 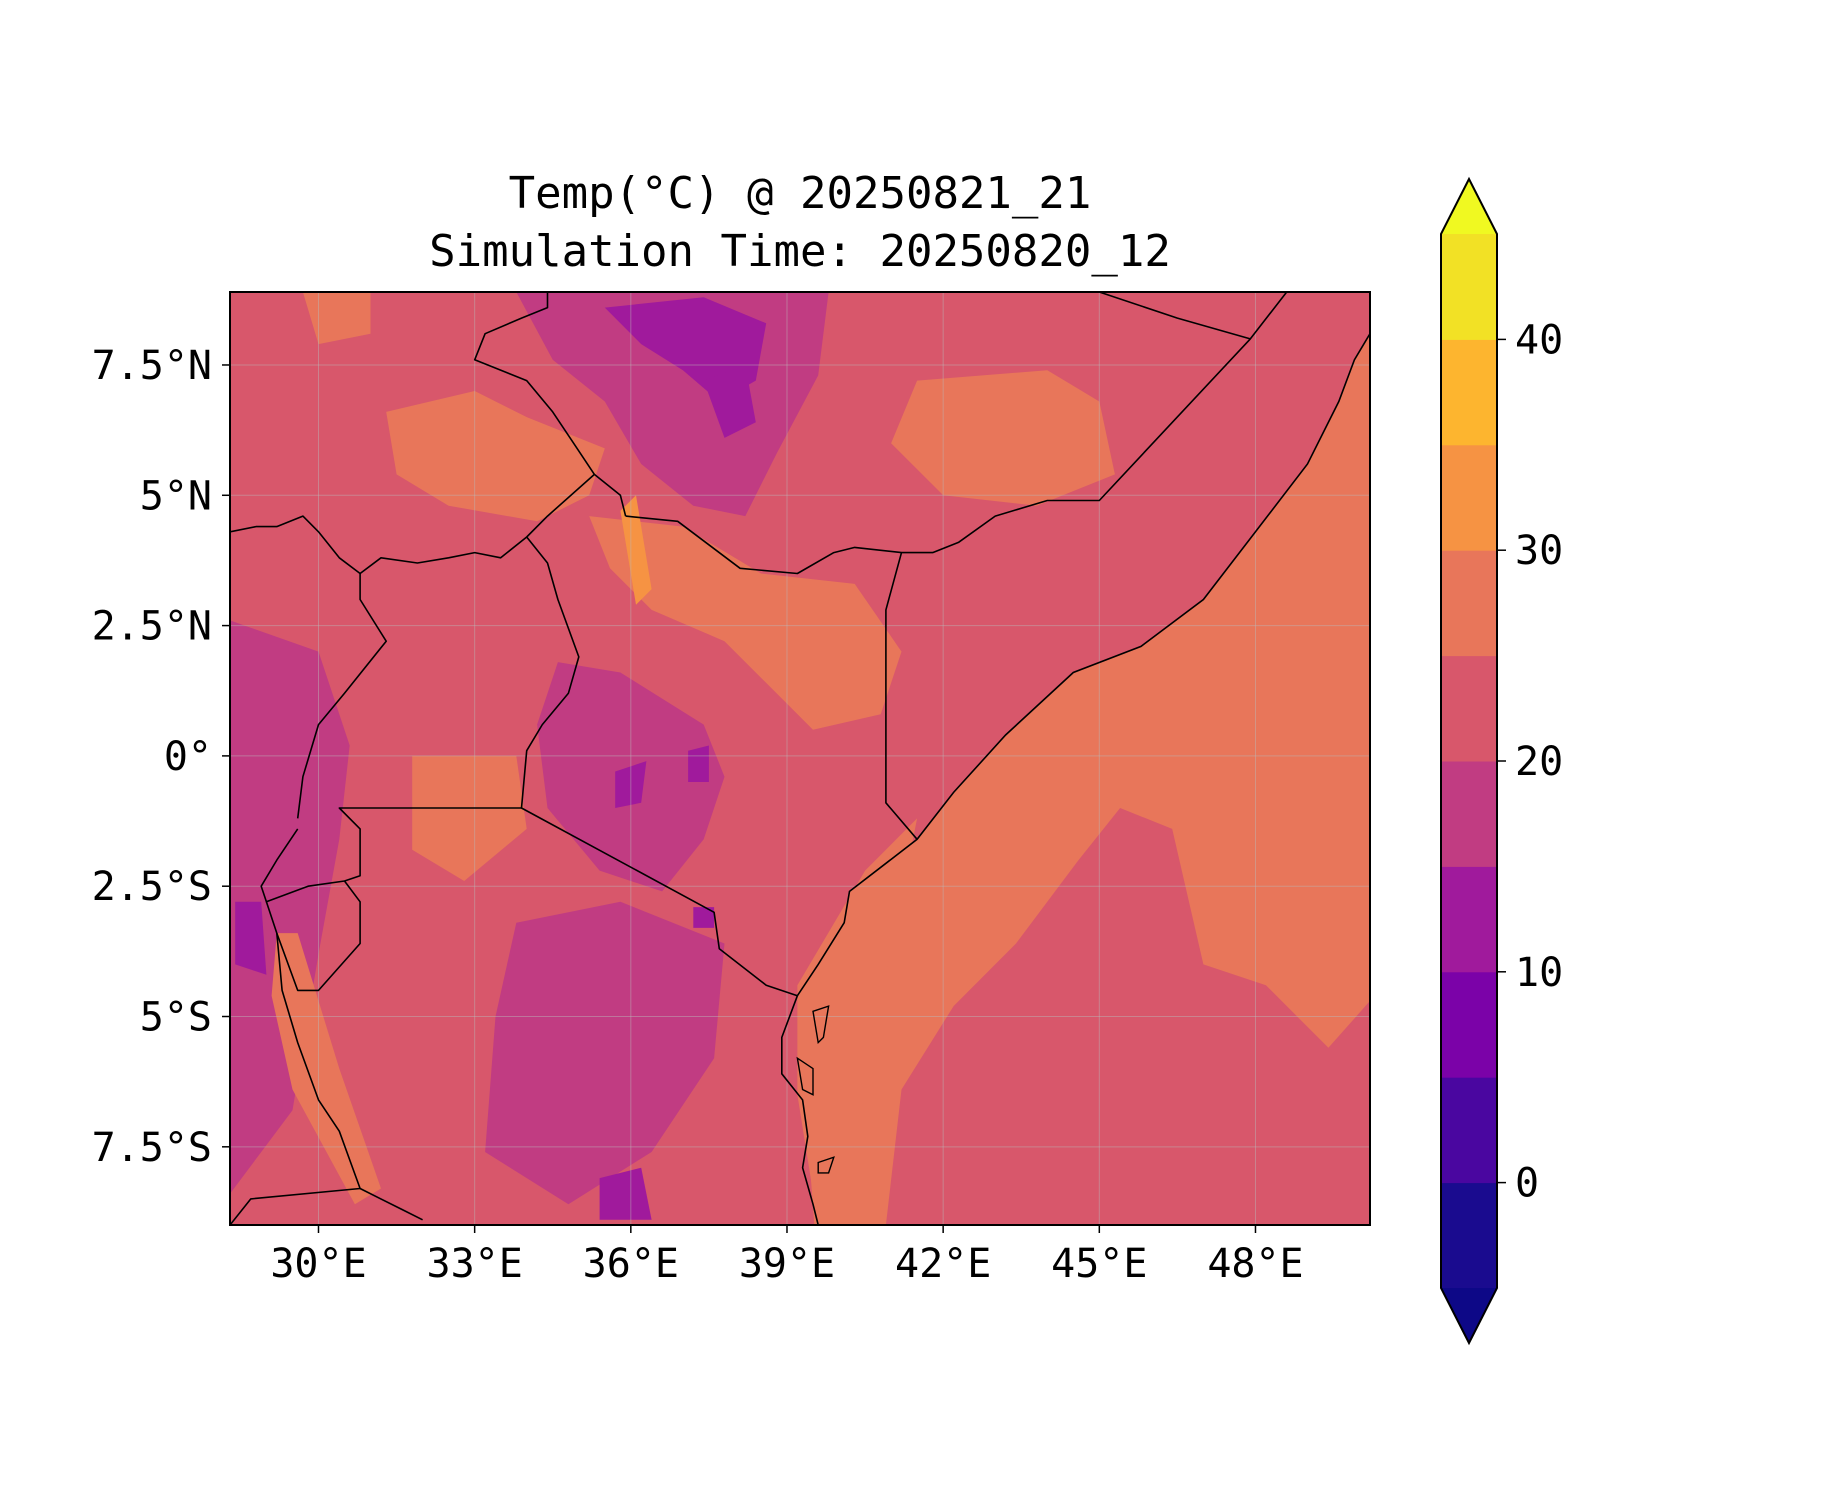 I want to click on field-region-offshore-plume, so click(x=1127, y=1016).